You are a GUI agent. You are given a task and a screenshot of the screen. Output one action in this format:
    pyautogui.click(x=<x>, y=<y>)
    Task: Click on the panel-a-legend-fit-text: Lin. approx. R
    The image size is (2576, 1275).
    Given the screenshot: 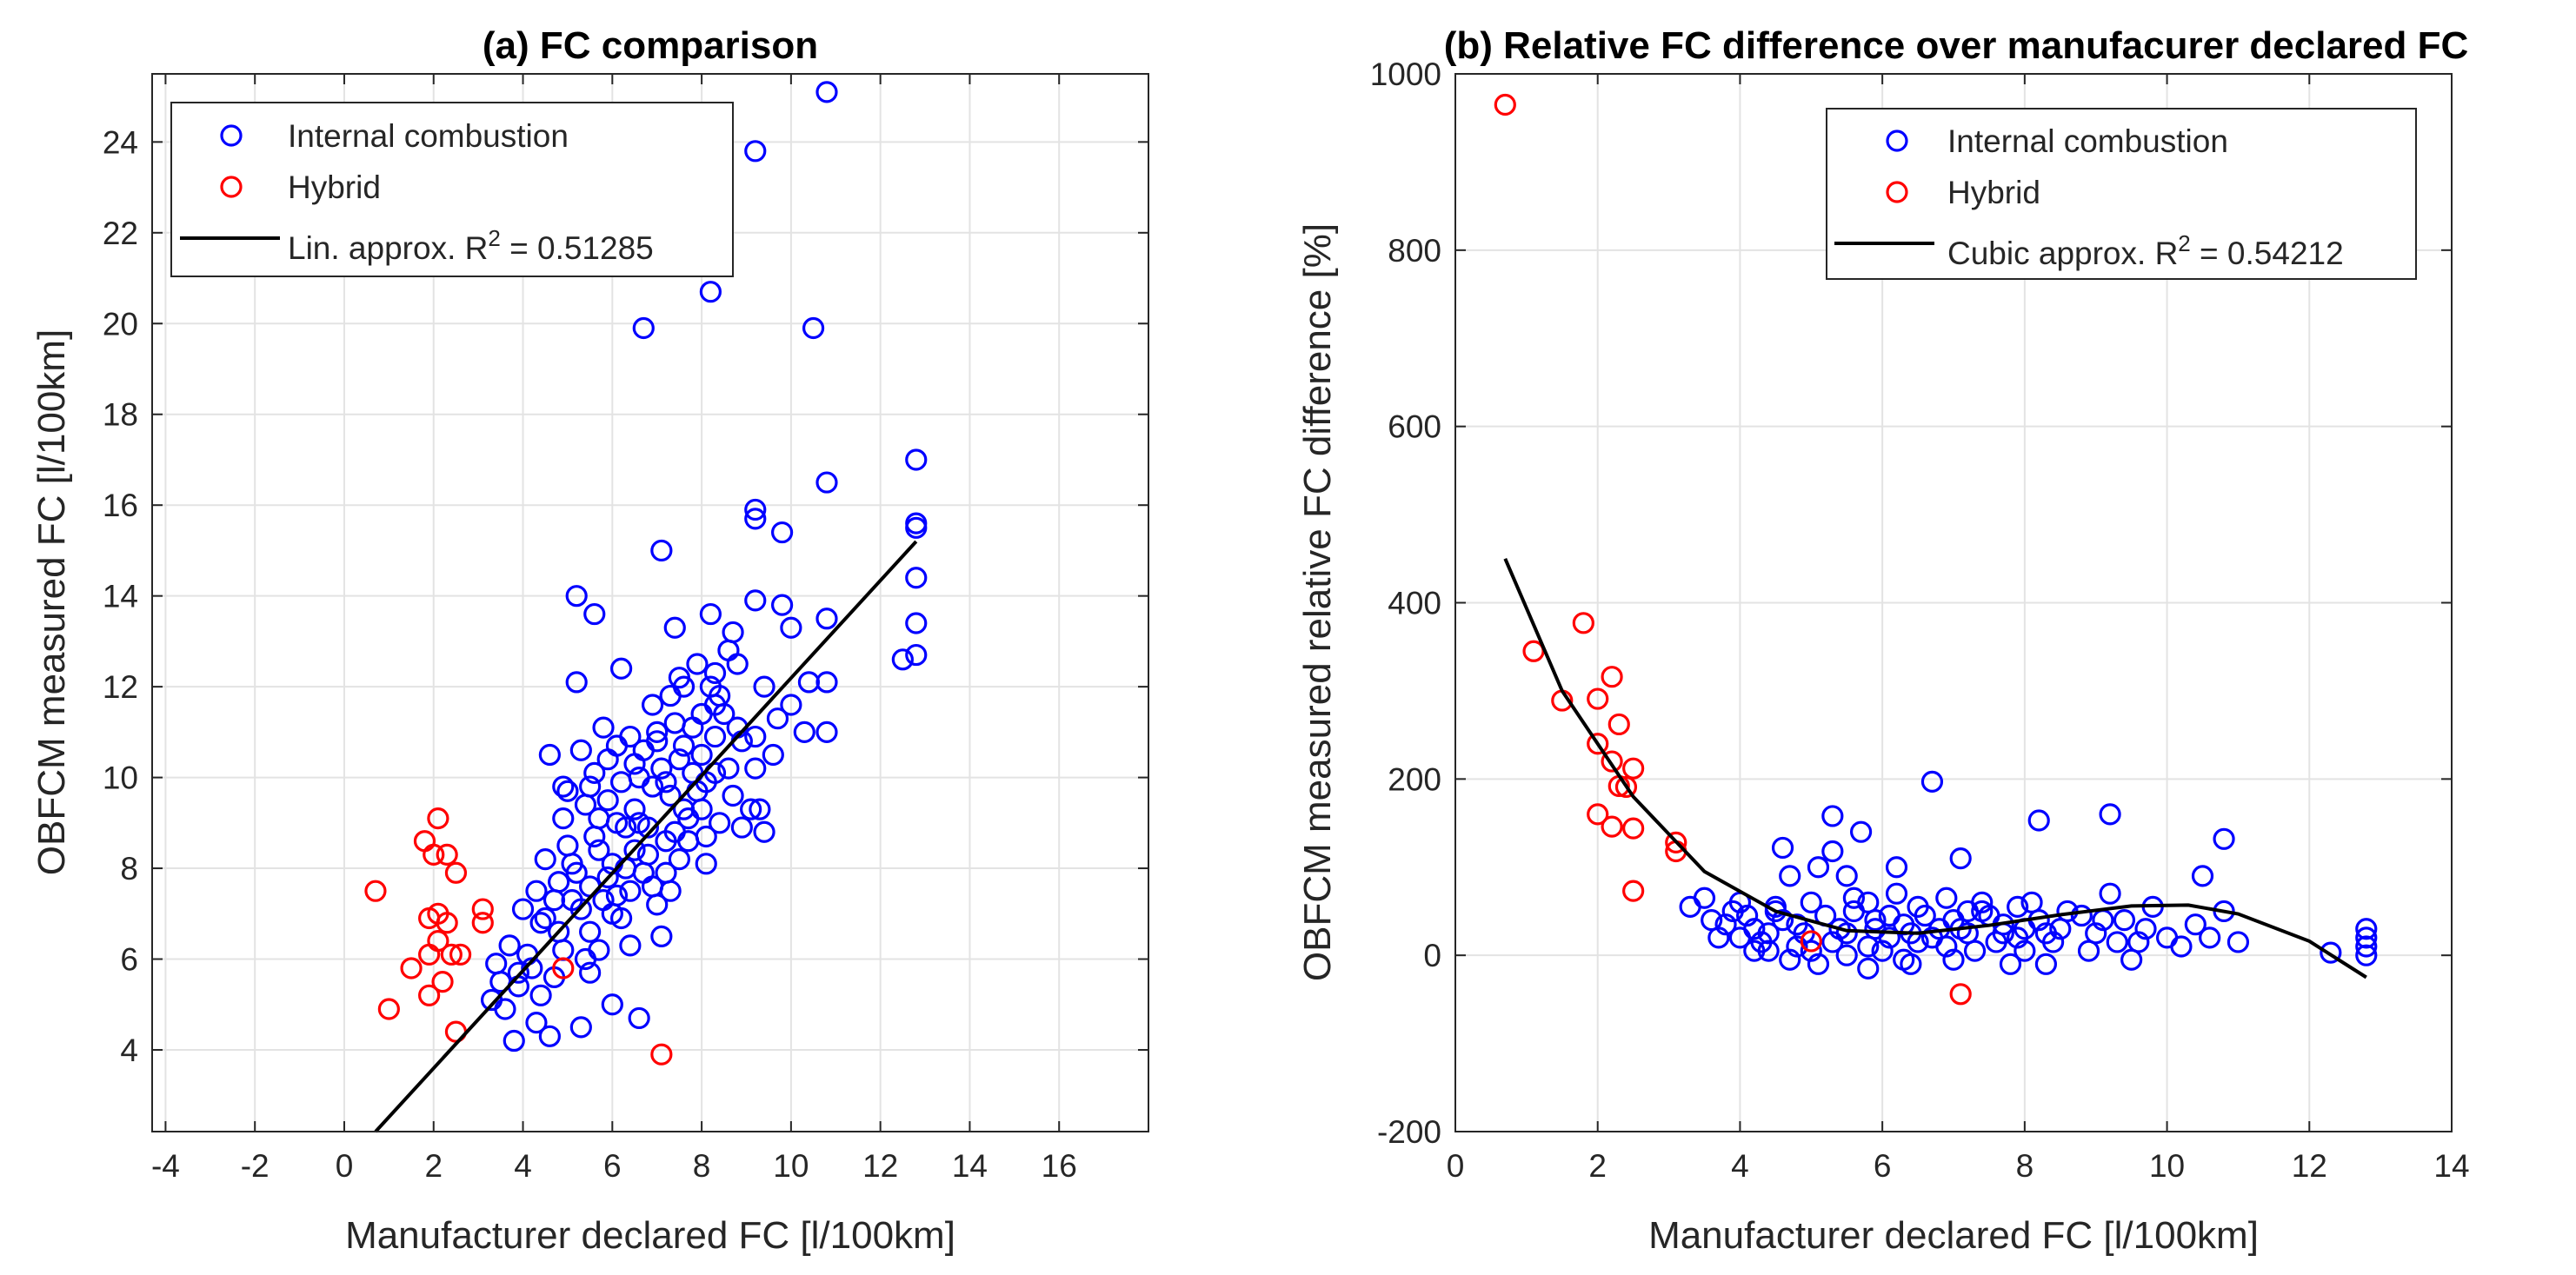 What is the action you would take?
    pyautogui.click(x=388, y=248)
    